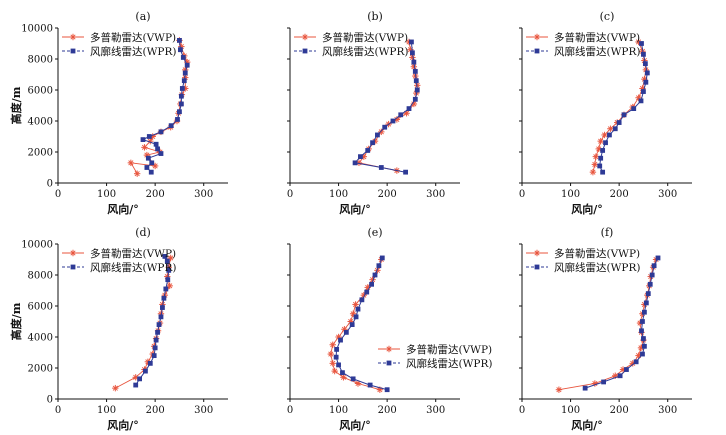 Image resolution: width=726 pixels, height=435 pixels. Describe the element at coordinates (375, 16) in the screenshot. I see `panel-label: (b)` at that location.